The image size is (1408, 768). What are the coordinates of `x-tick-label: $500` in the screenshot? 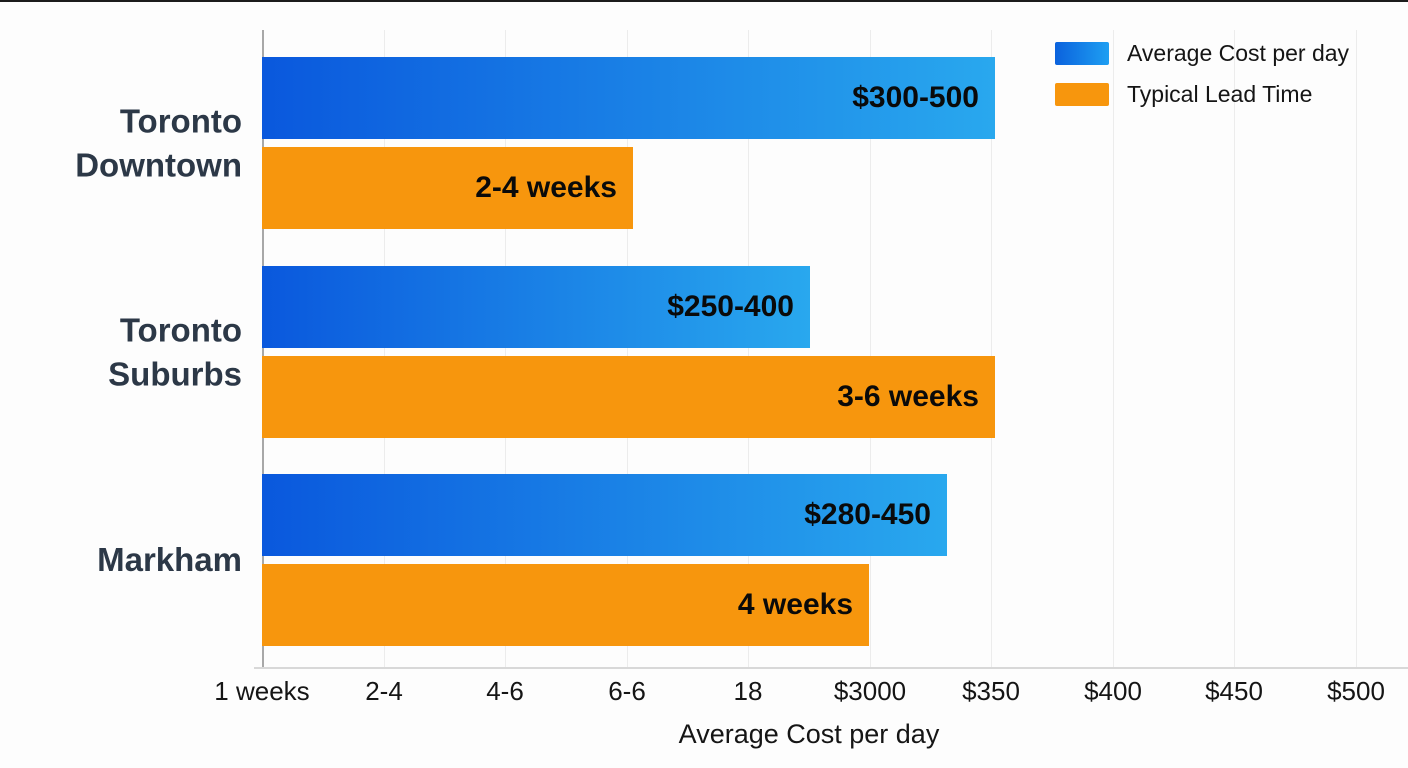 It's located at (1356, 691).